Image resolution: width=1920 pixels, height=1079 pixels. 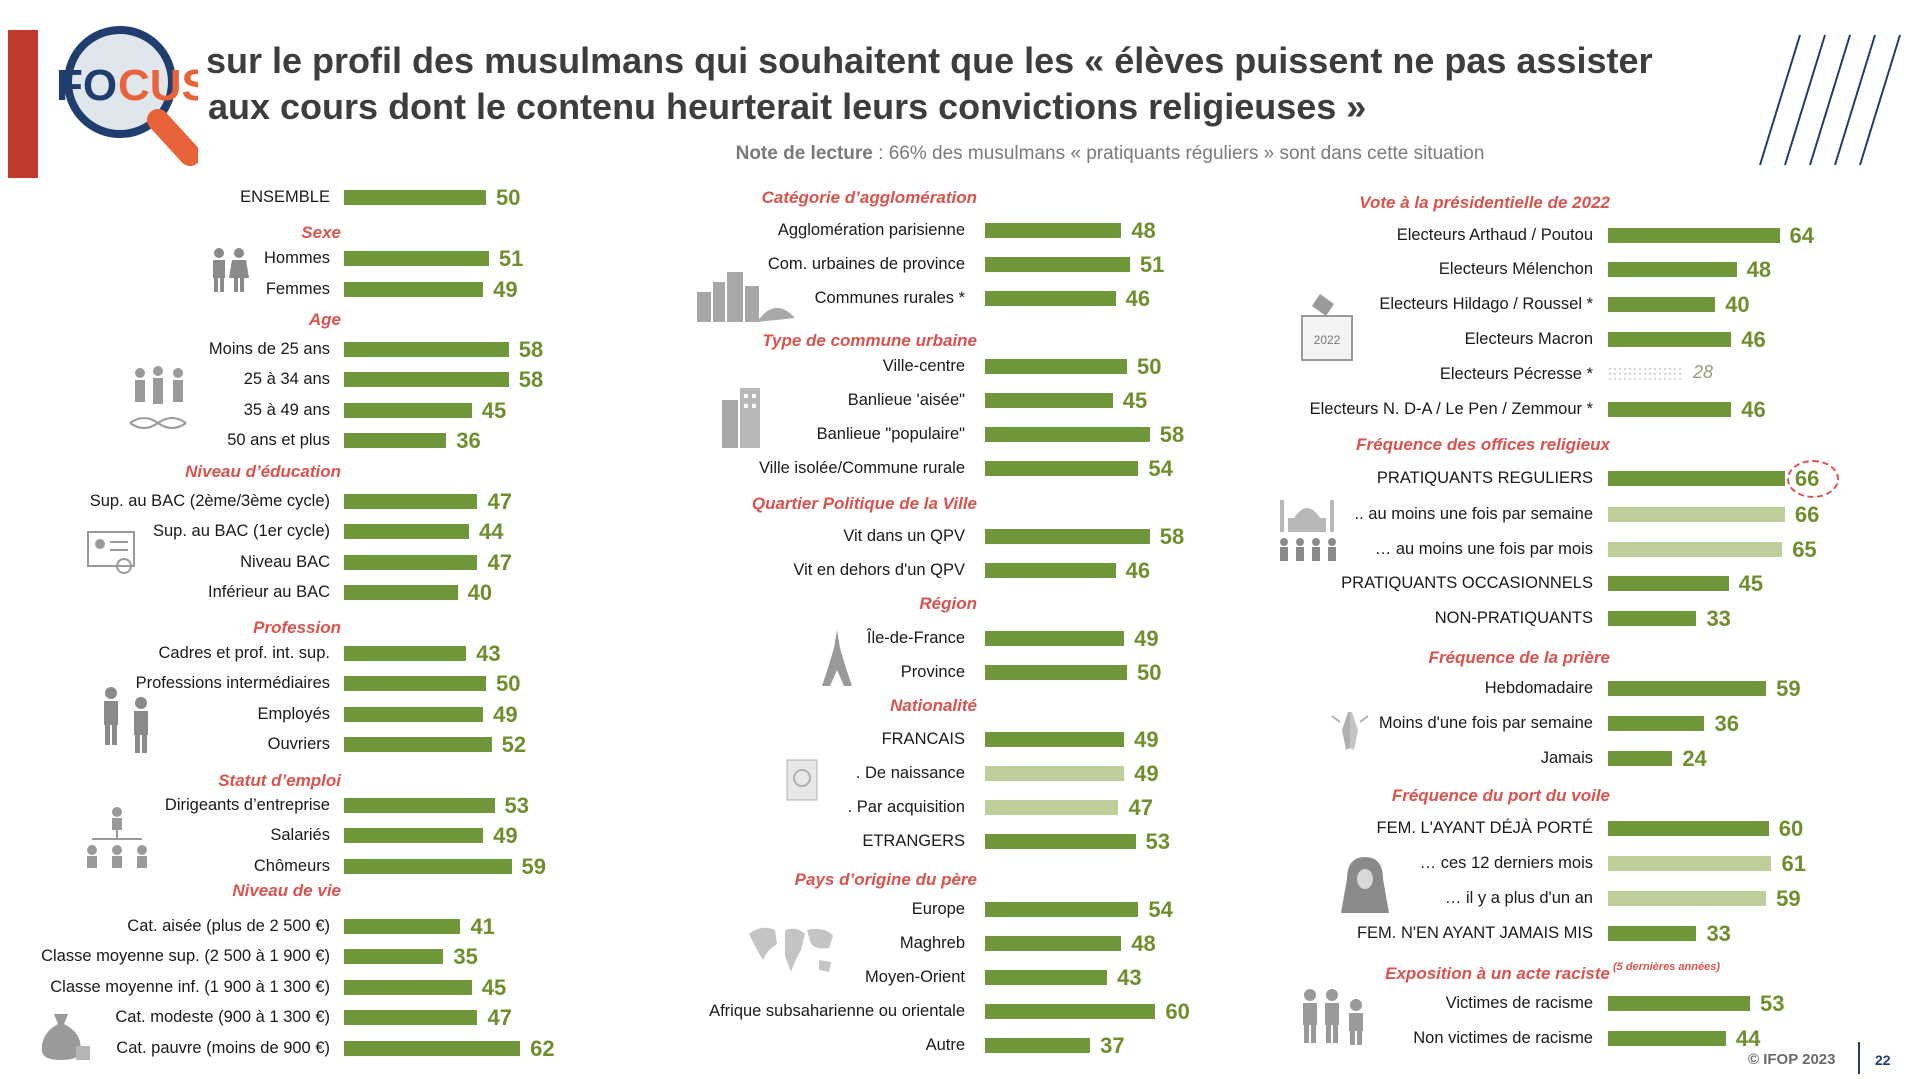 What do you see at coordinates (1518, 898) in the screenshot?
I see `row-label: … il y a plus d'un an` at bounding box center [1518, 898].